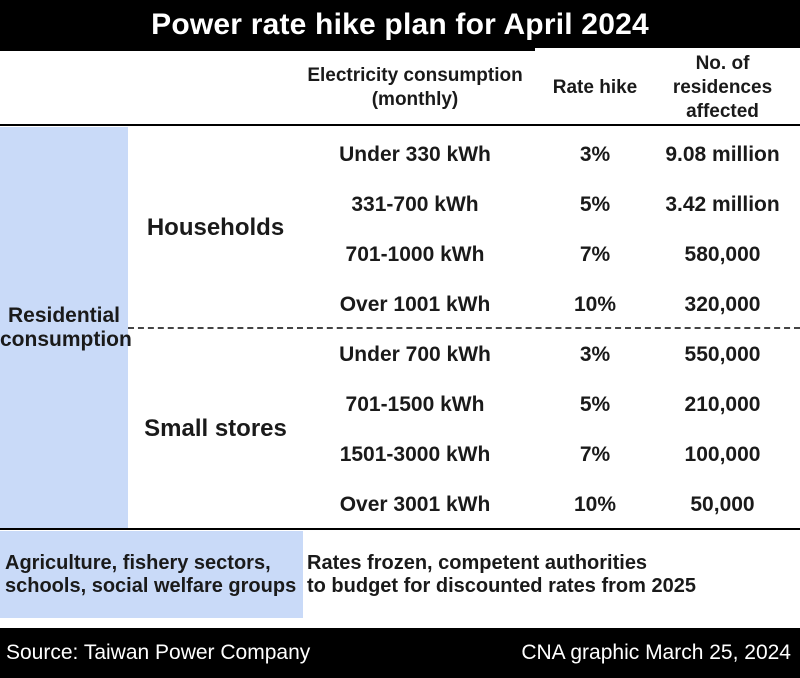 The width and height of the screenshot is (800, 678). I want to click on consumption-cell: Over 1001 kWh, so click(415, 304).